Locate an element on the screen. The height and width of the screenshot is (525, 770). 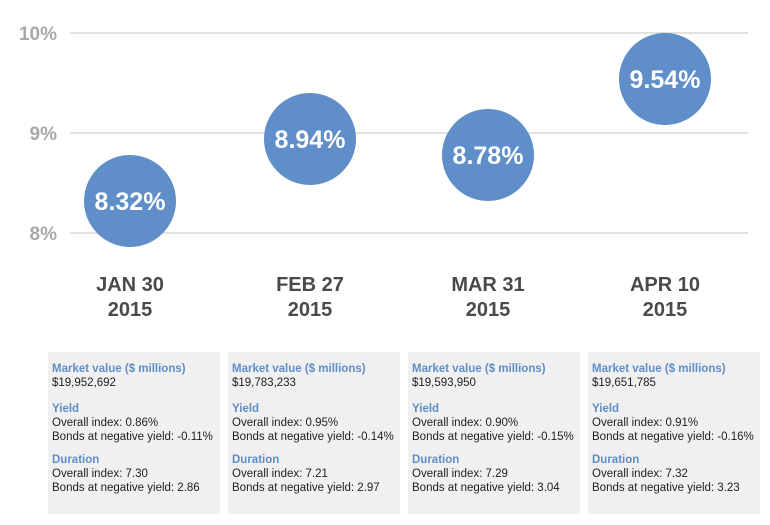
y-tick-label: 9% is located at coordinates (44, 134).